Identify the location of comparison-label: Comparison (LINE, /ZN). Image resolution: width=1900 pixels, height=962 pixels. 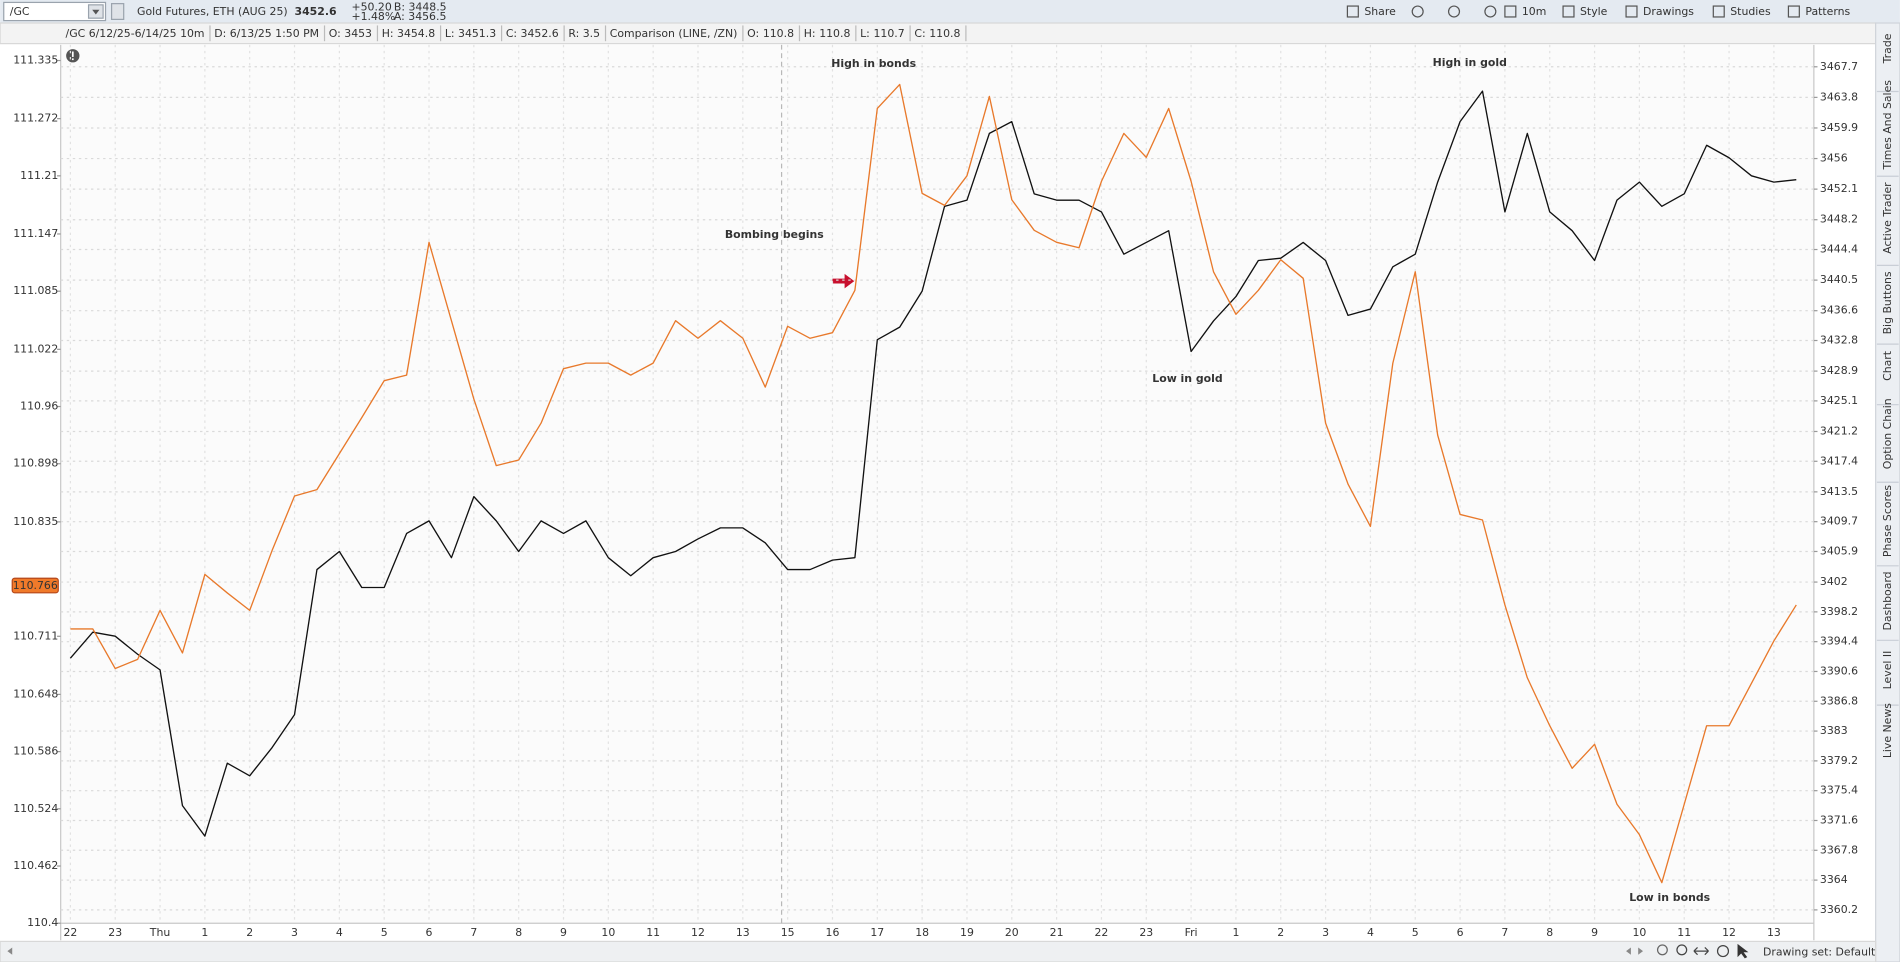
(674, 33).